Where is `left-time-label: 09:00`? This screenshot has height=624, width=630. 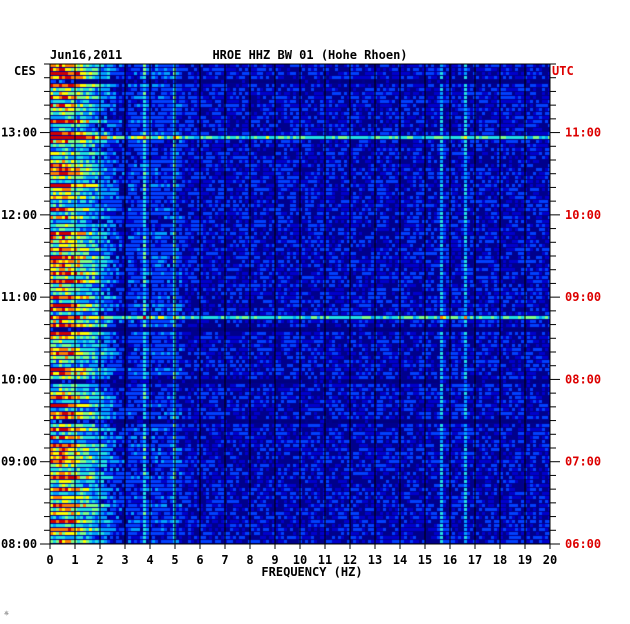
left-time-label: 09:00 is located at coordinates (19, 462).